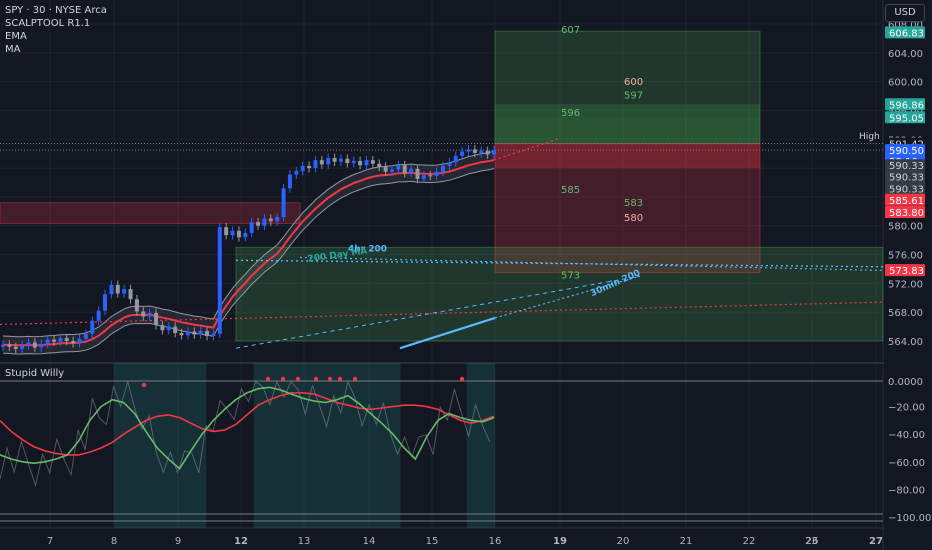 This screenshot has width=932, height=550. I want to click on zone-stop-inner, so click(627, 156).